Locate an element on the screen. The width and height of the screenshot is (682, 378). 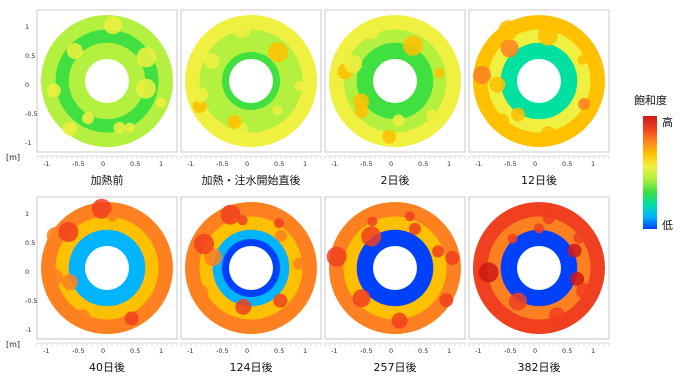
panel-caption: 2日後 is located at coordinates (395, 180).